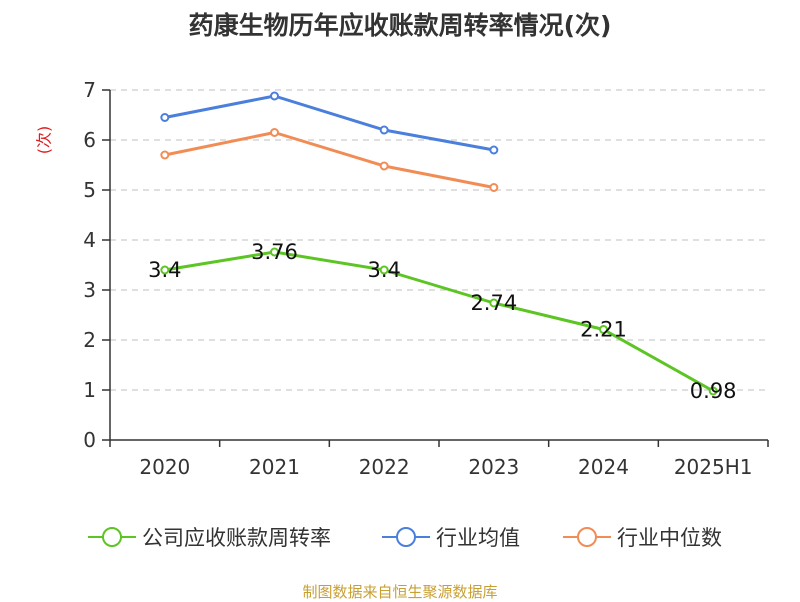  I want to click on legend-marker-company, so click(112, 537).